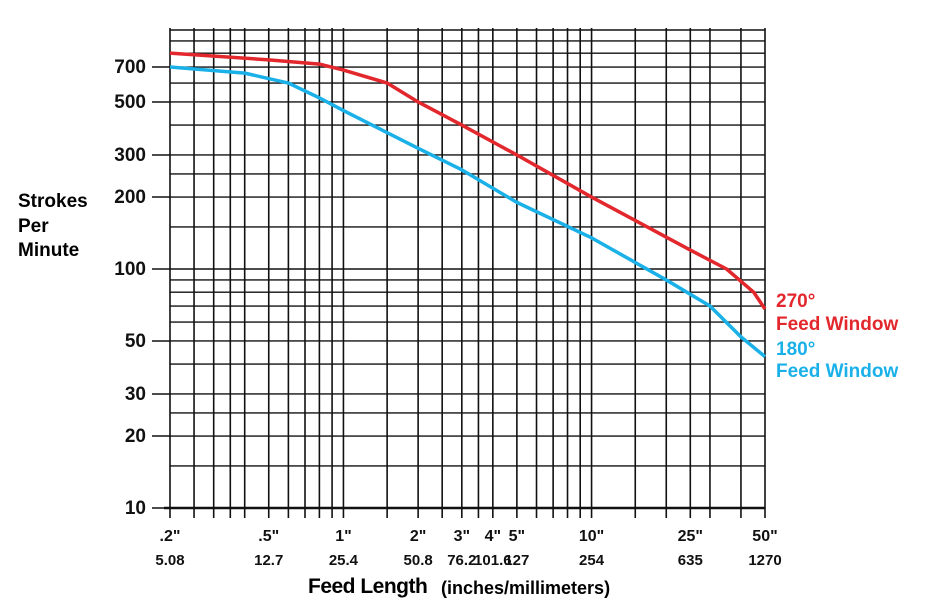 Image resolution: width=929 pixels, height=610 pixels. Describe the element at coordinates (130, 102) in the screenshot. I see `y-tick-label: 500` at that location.